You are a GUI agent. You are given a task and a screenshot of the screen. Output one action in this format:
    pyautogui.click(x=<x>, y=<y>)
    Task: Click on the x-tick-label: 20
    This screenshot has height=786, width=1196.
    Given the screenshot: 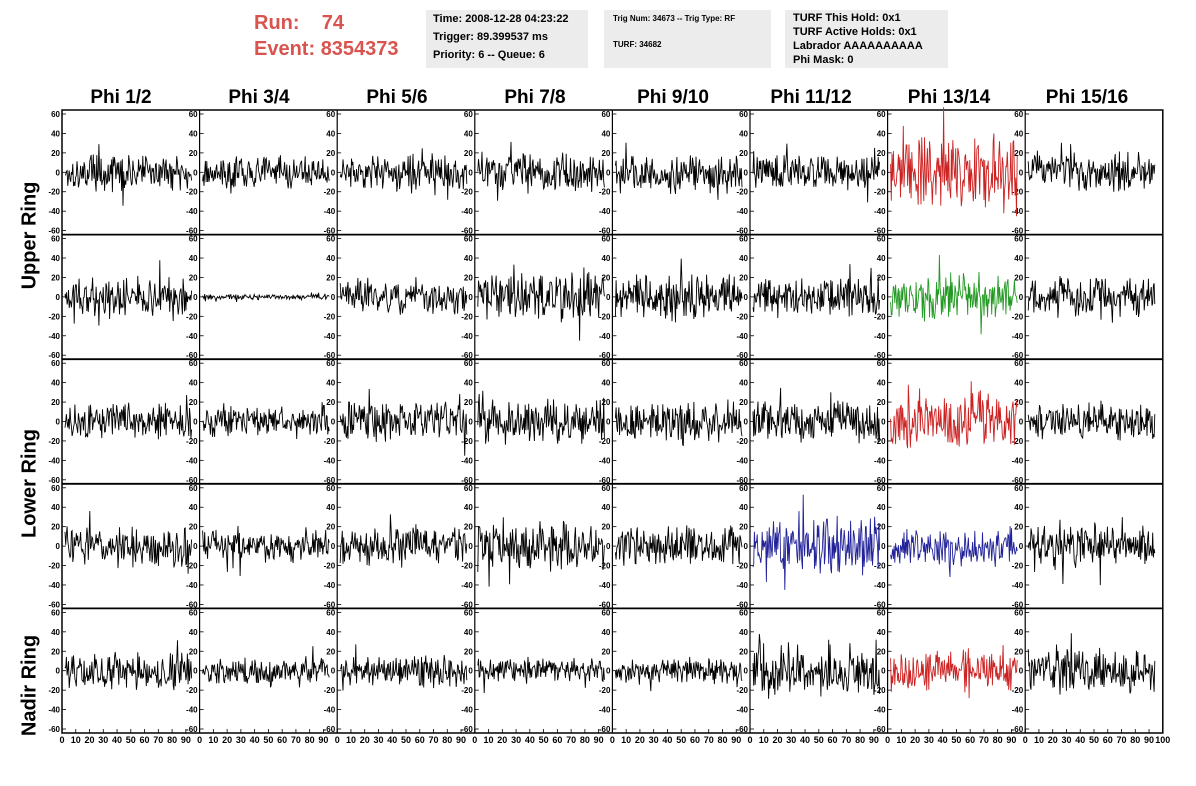 What is the action you would take?
    pyautogui.click(x=778, y=740)
    